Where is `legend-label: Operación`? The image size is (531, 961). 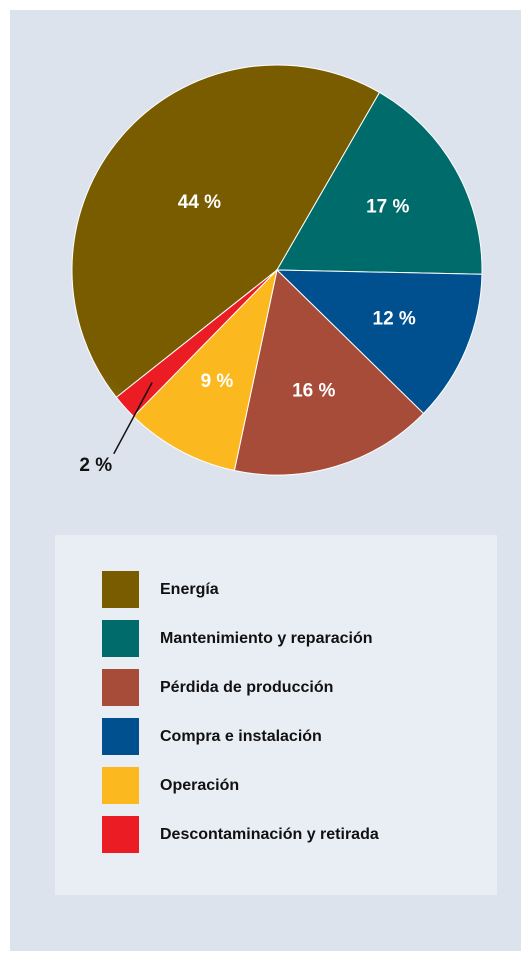
legend-label: Operación is located at coordinates (199, 785).